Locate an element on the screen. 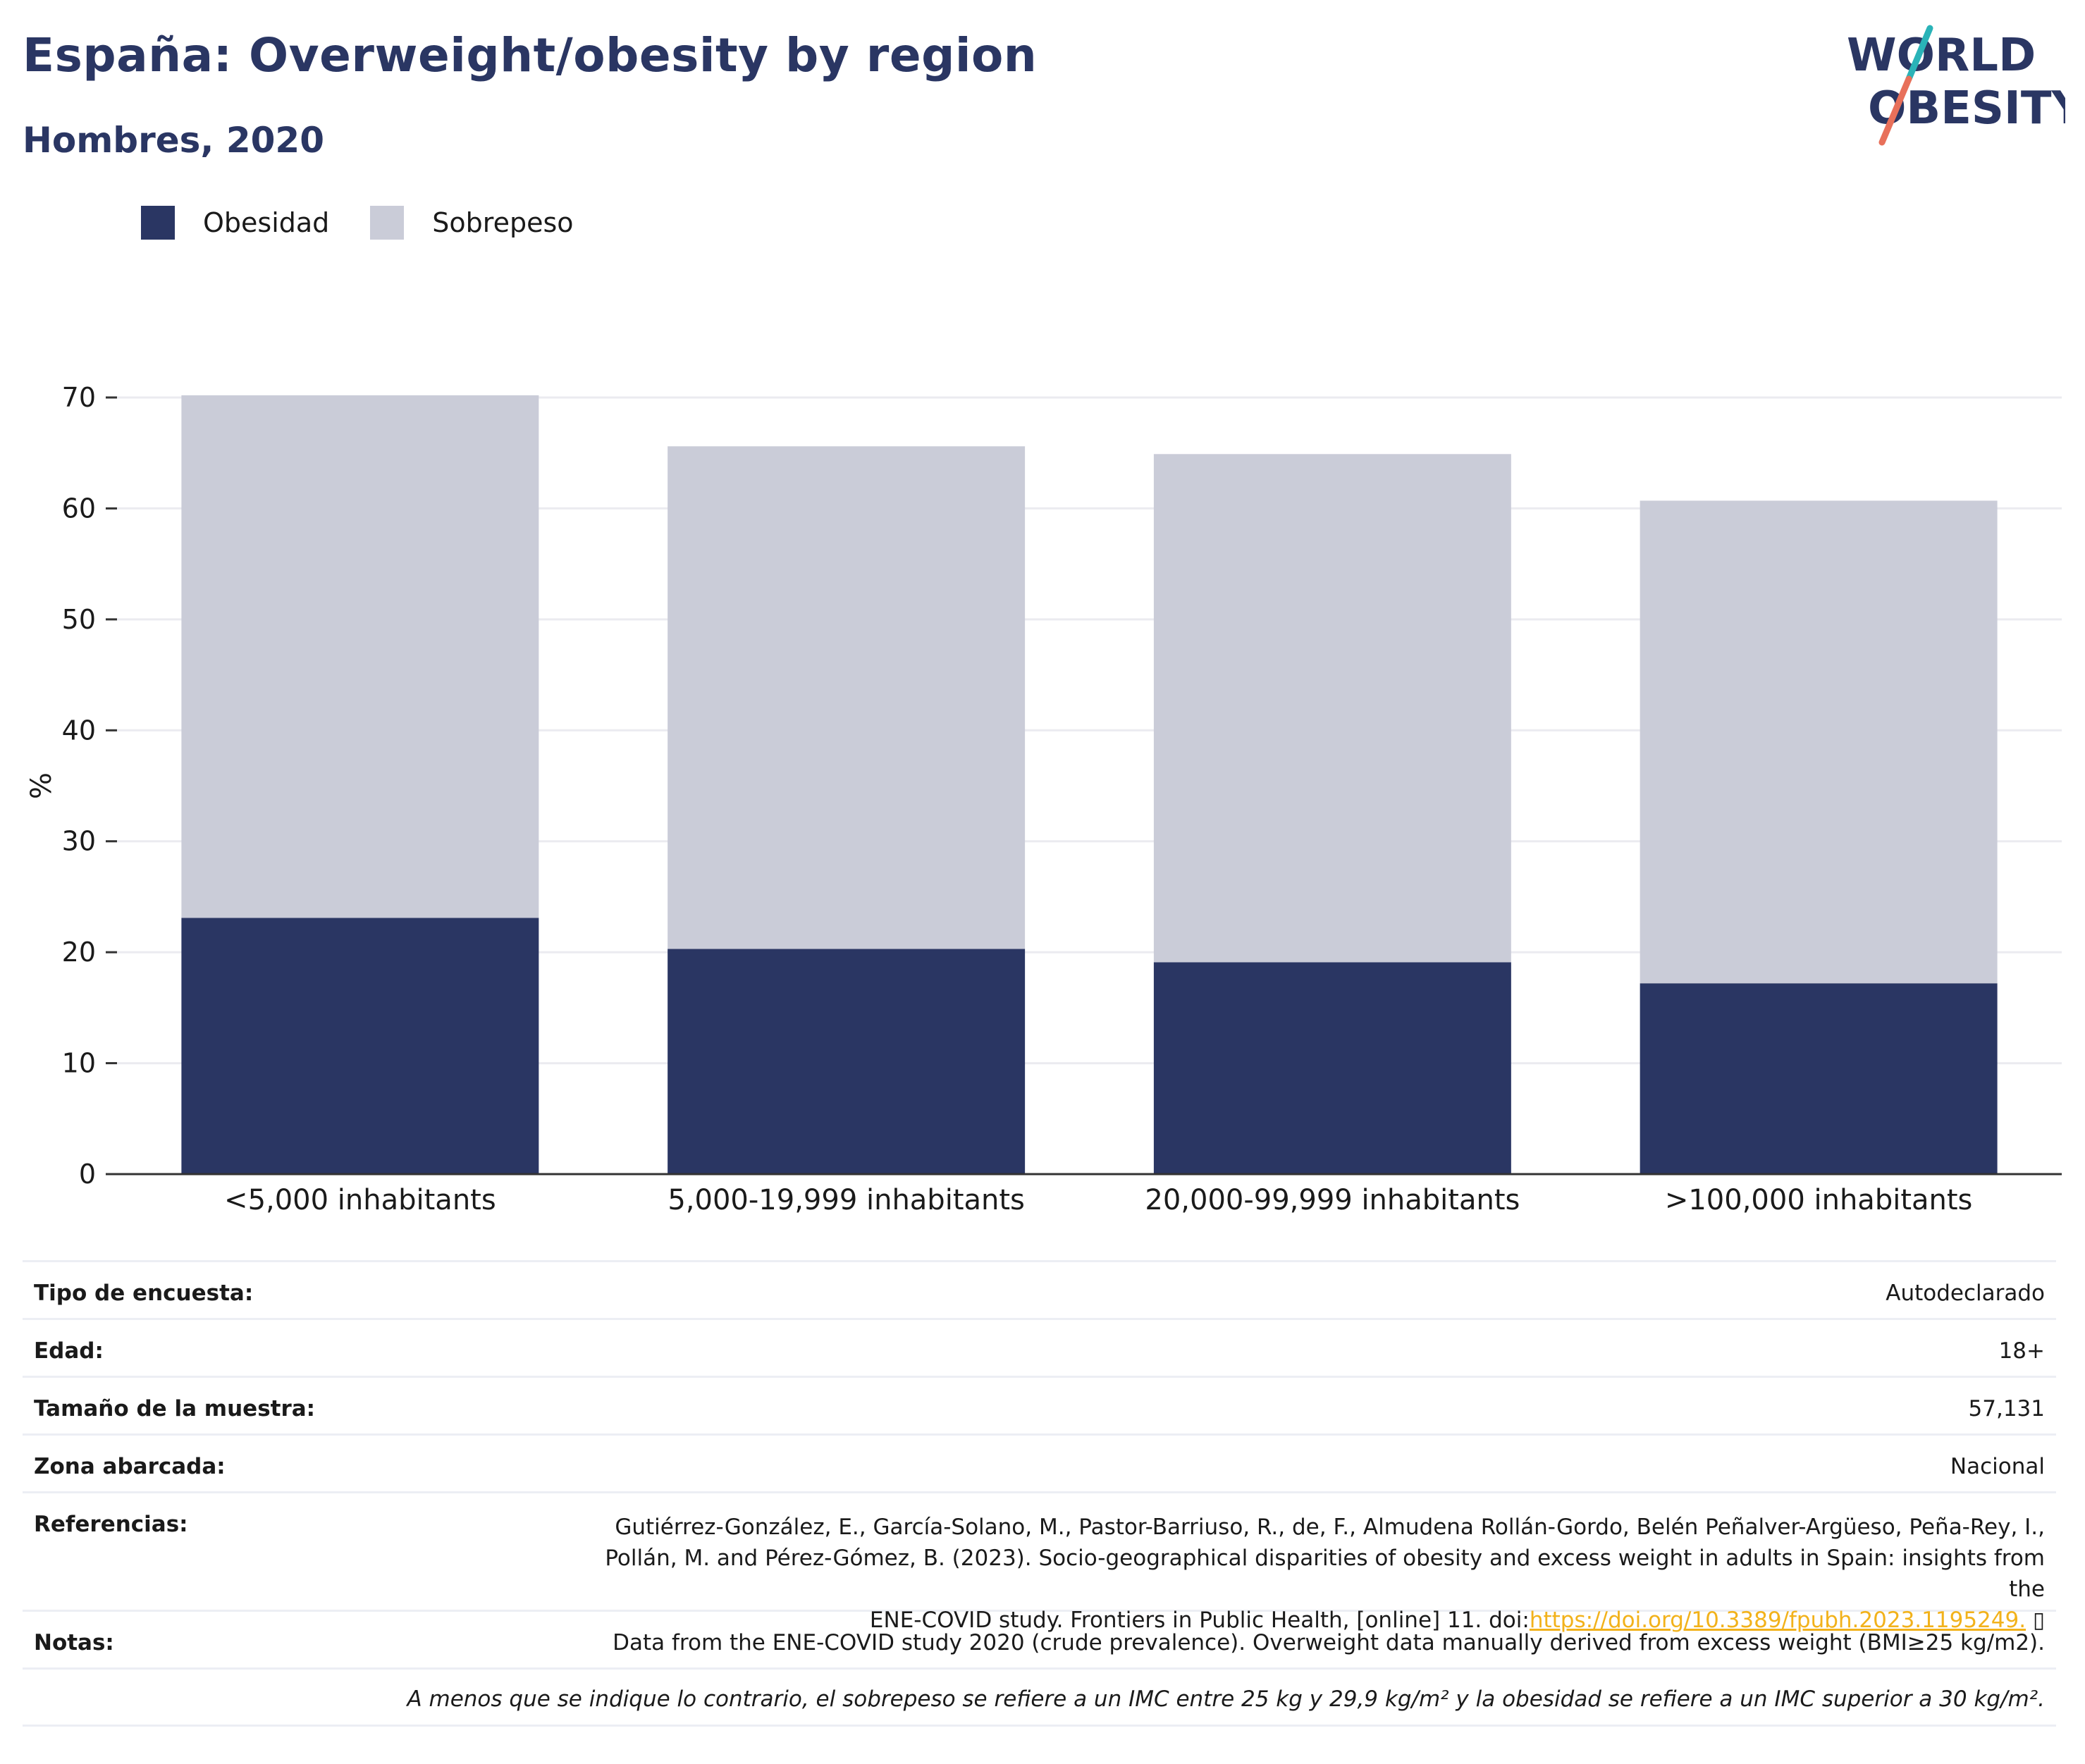 This screenshot has height=1764, width=2085. x-tick-label-0: <5,000 inhabitants is located at coordinates (360, 1200).